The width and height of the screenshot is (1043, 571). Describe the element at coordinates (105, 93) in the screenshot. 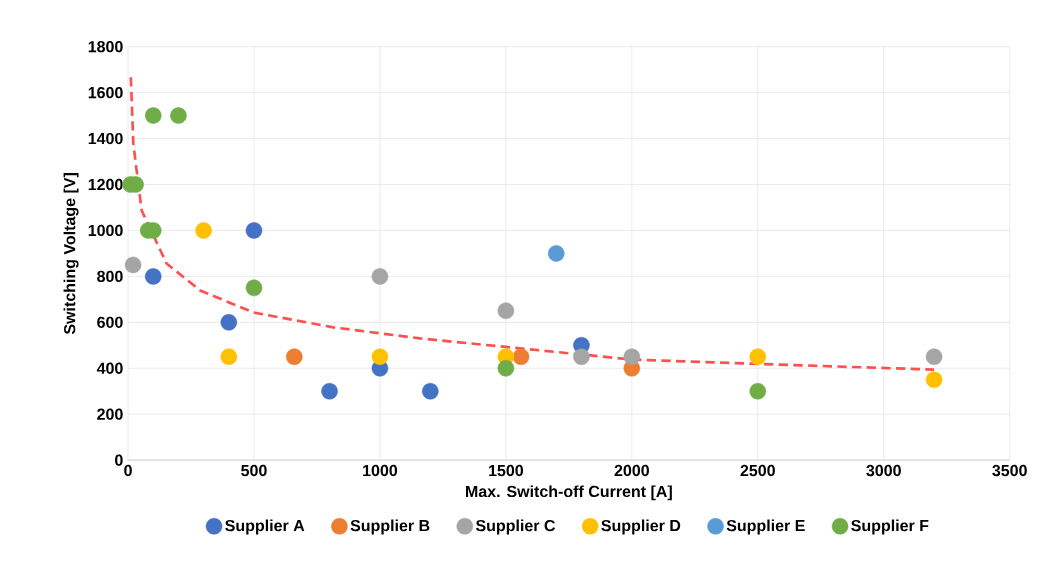

I see `y-tick-label: 1600` at that location.